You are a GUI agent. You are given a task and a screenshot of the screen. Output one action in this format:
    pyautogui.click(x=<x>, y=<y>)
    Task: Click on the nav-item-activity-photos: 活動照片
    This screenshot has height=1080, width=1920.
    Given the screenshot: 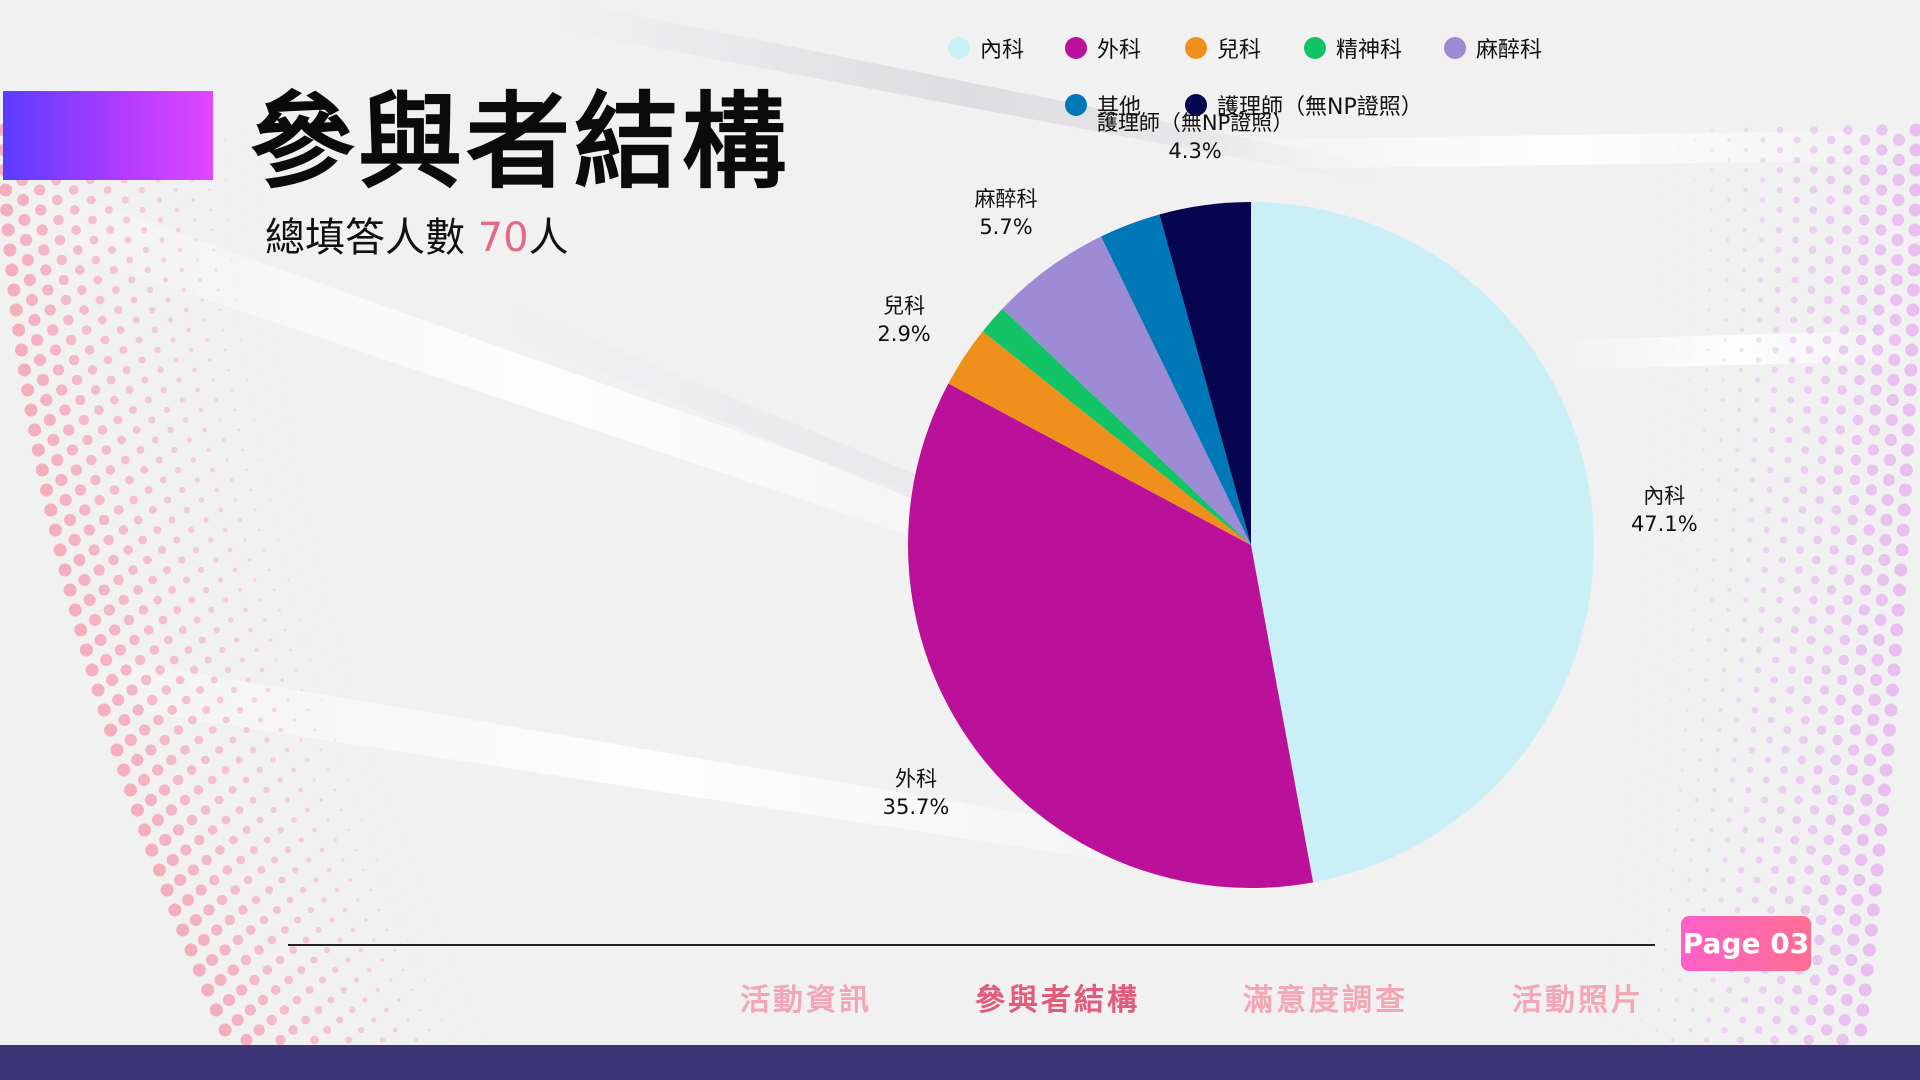 What is the action you would take?
    pyautogui.click(x=1578, y=1000)
    